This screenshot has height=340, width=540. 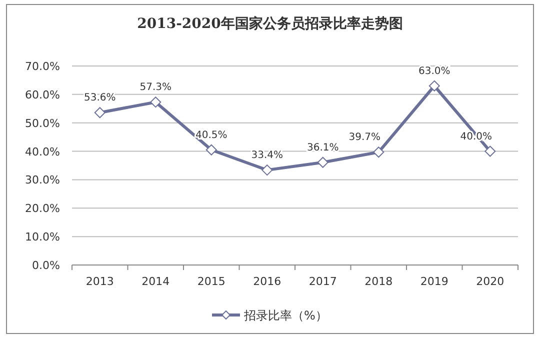 I want to click on x-tick-label: 2018, so click(x=378, y=281).